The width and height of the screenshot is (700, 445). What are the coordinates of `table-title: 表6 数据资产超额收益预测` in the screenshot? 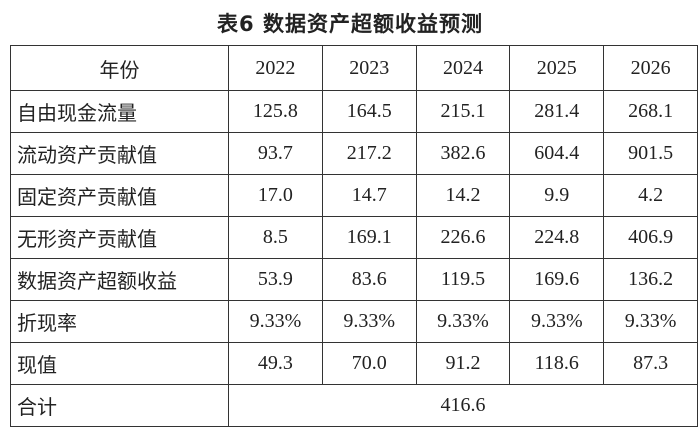 It's located at (350, 24).